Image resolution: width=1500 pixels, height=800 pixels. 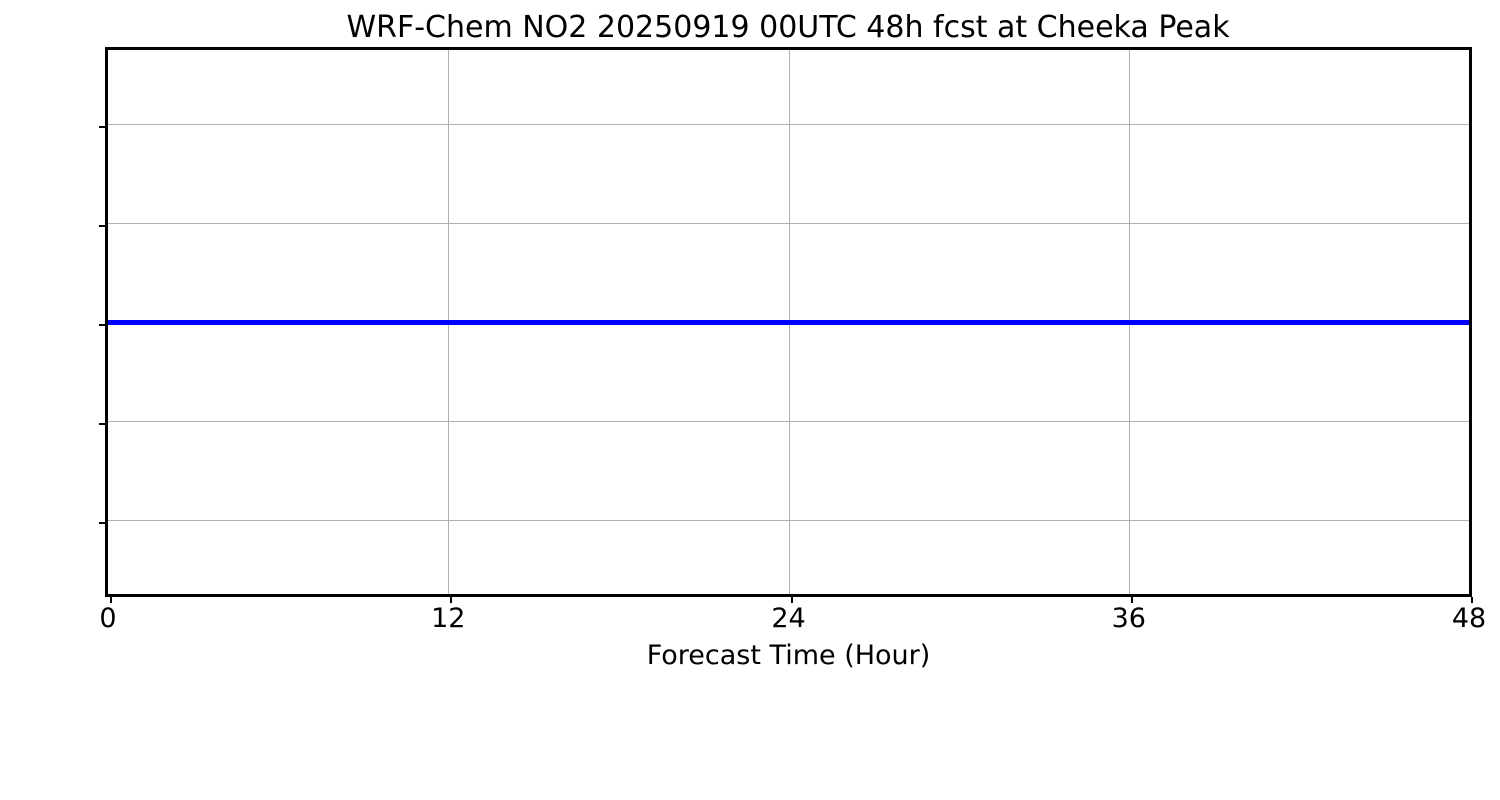 What do you see at coordinates (448, 618) in the screenshot?
I see `x-tick-label: 12` at bounding box center [448, 618].